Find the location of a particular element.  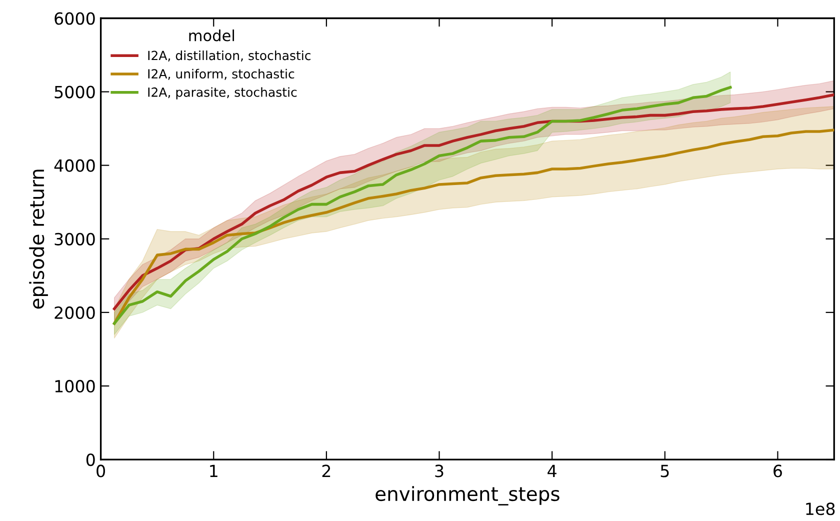

y-tick-label: 3000 is located at coordinates (74, 239).